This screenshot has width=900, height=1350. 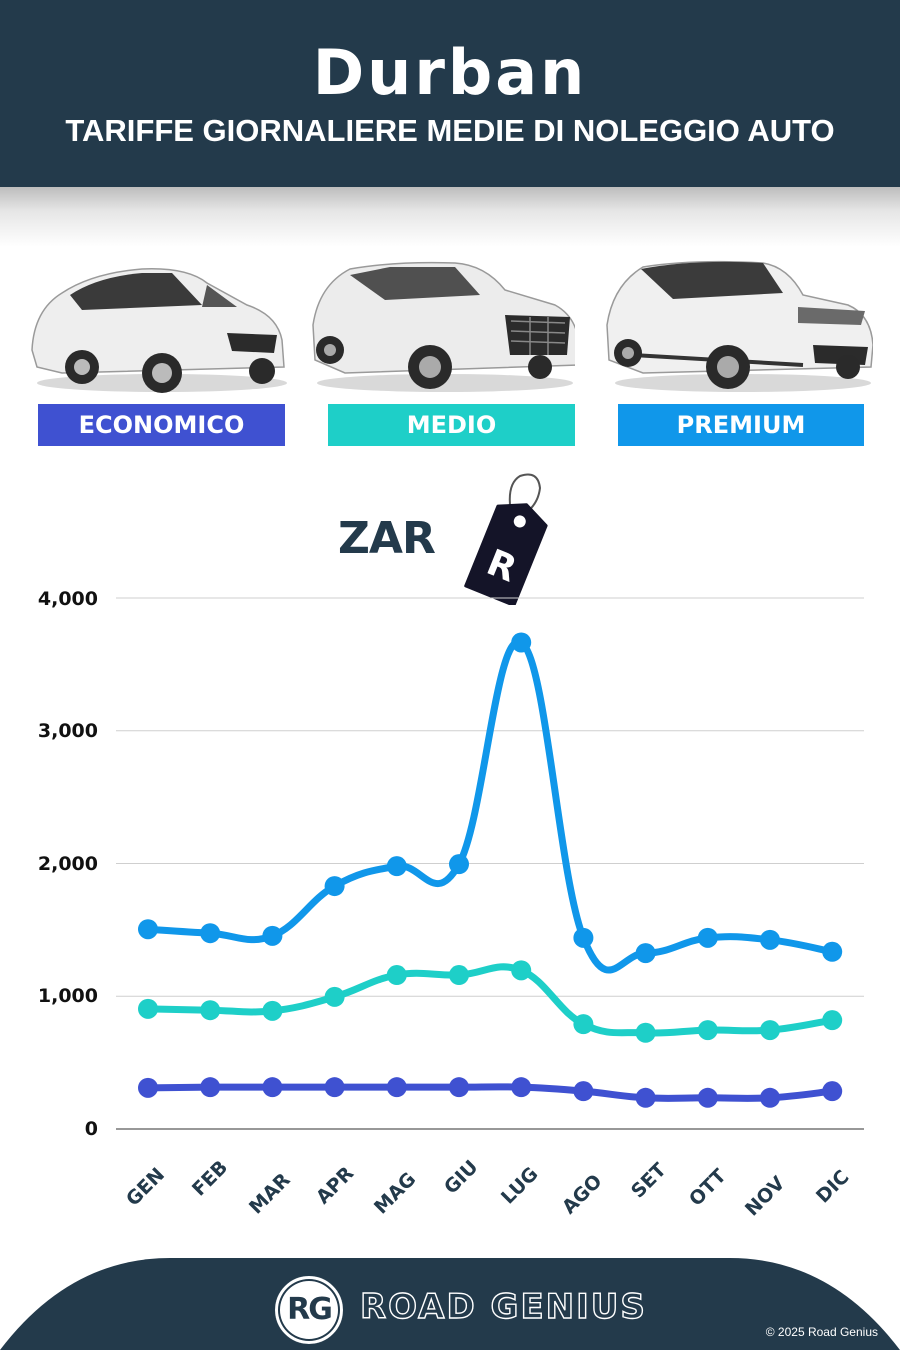 I want to click on header-shadow, so click(x=450, y=217).